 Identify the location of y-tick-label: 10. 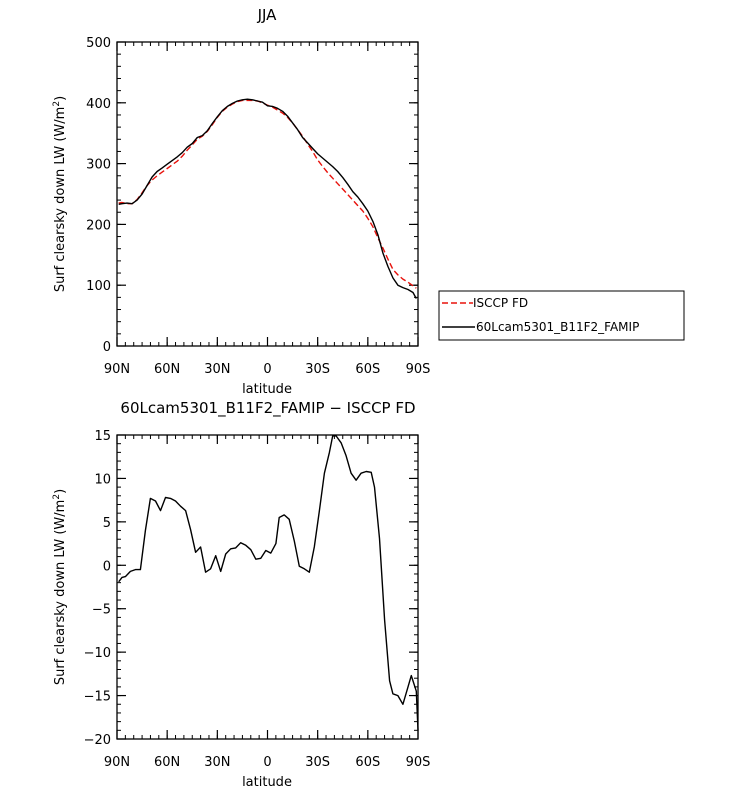
(102, 479).